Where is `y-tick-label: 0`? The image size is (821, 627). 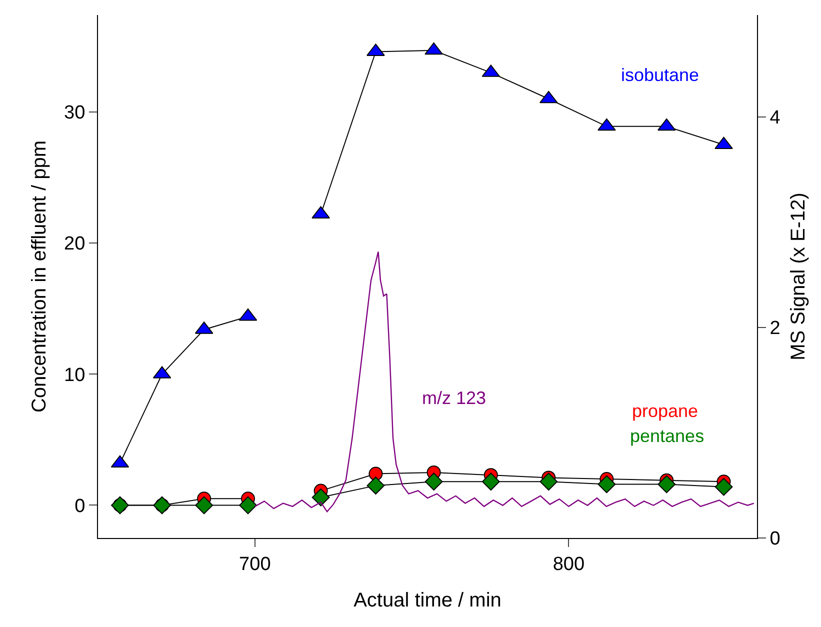 y-tick-label: 0 is located at coordinates (80, 506).